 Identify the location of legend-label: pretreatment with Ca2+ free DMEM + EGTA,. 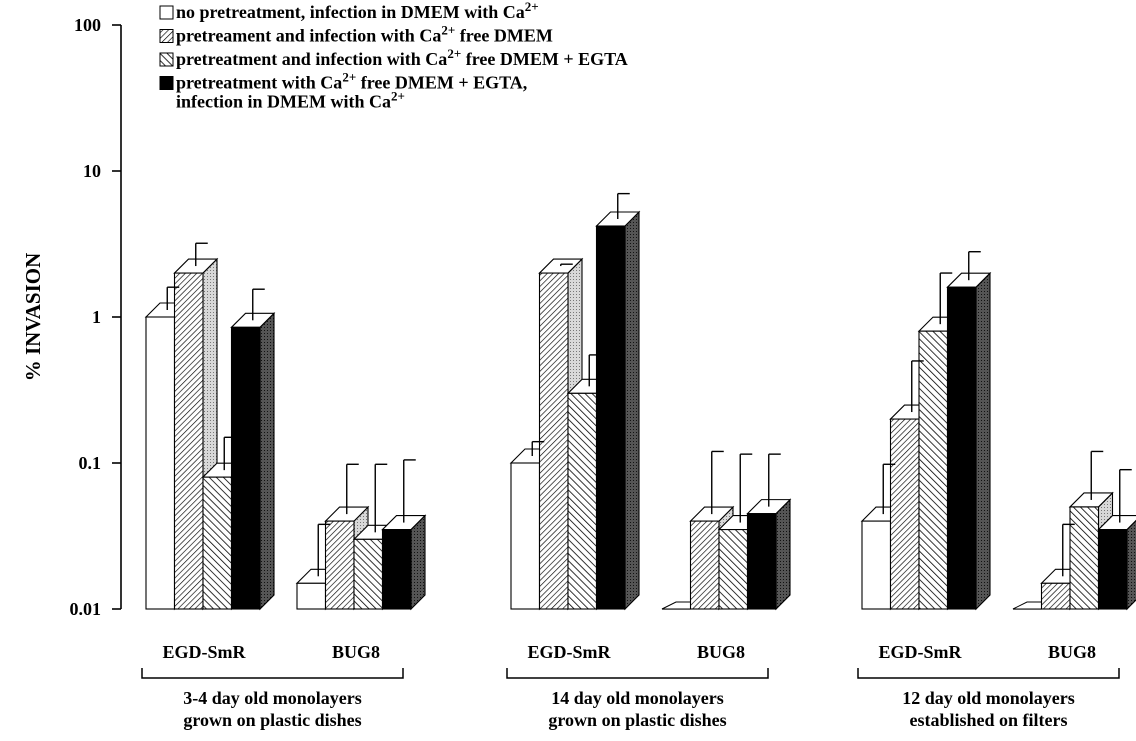
(351, 81).